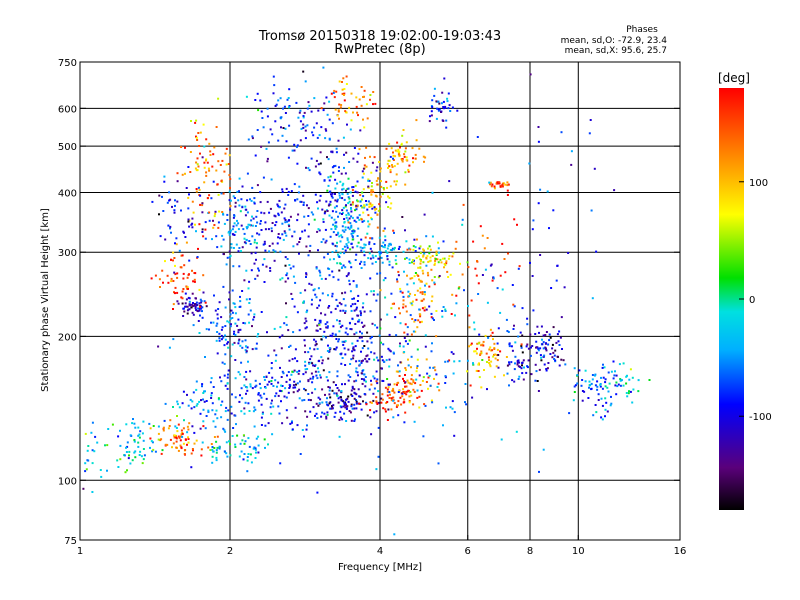 This screenshot has height=600, width=800. Describe the element at coordinates (67, 147) in the screenshot. I see `y-tick-label: 500` at that location.